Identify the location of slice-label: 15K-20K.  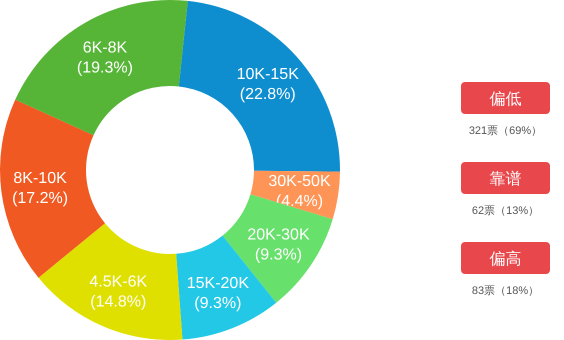
(218, 283).